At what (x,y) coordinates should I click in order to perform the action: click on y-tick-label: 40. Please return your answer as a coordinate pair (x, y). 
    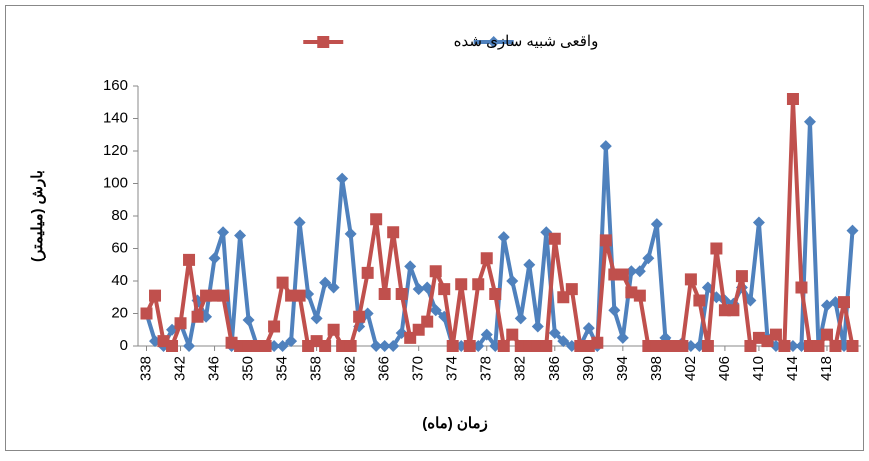
    Looking at the image, I should click on (119, 280).